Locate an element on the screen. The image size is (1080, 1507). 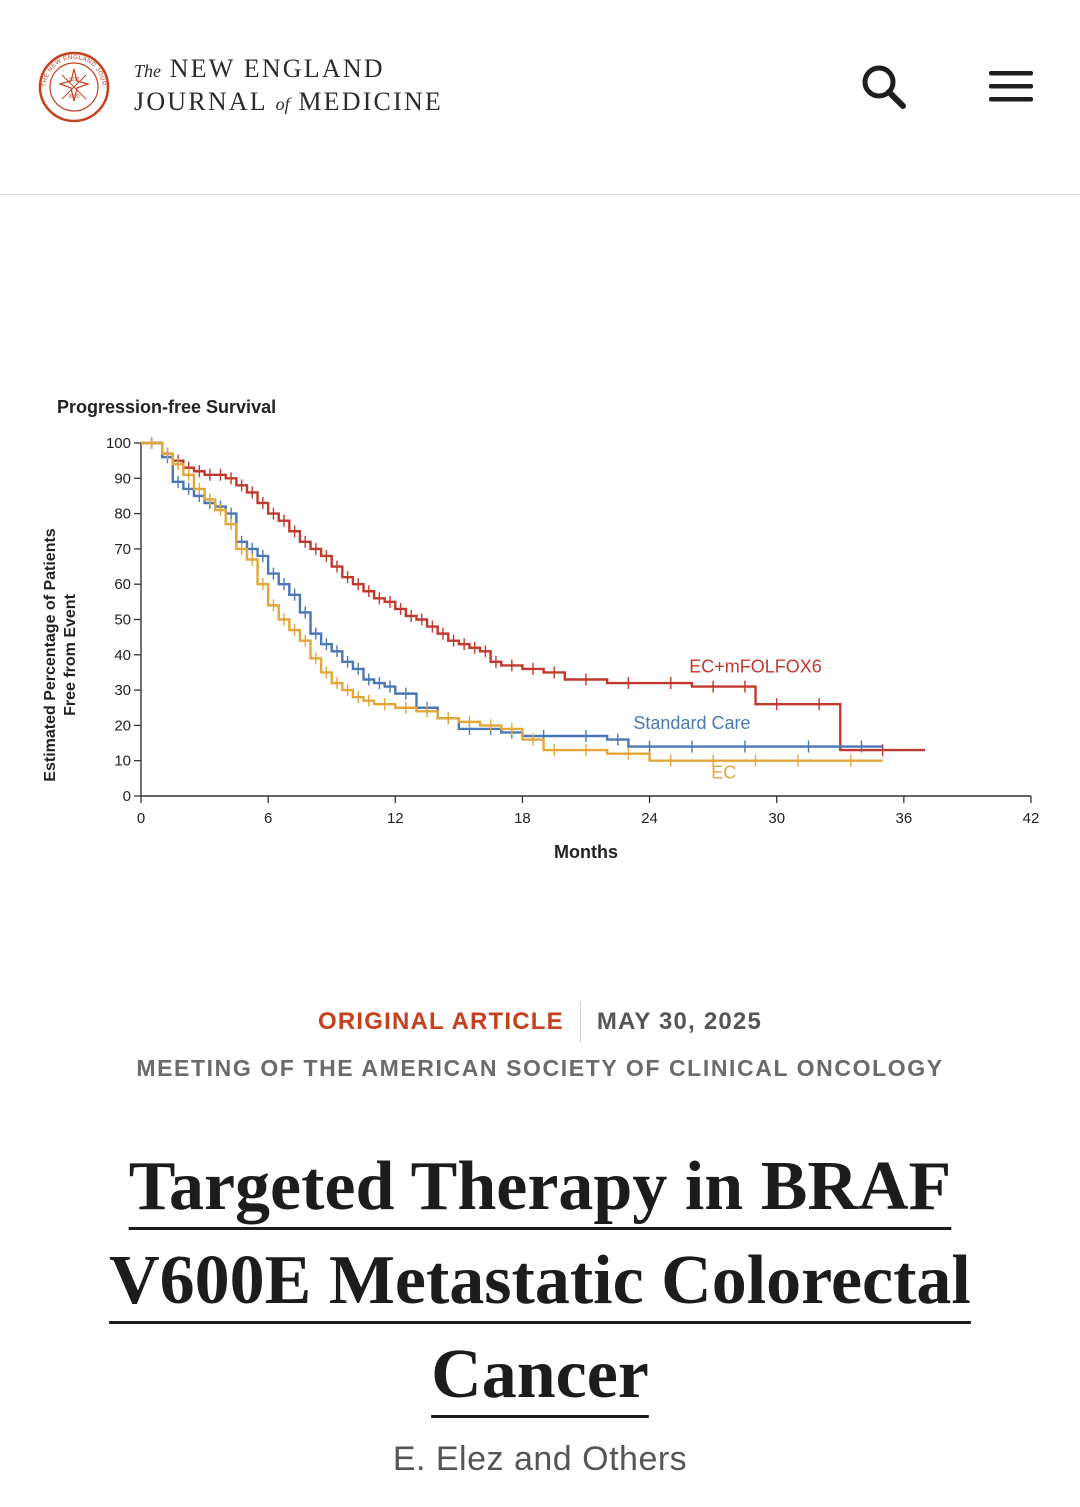
x-tick-label: 42 is located at coordinates (1031, 818).